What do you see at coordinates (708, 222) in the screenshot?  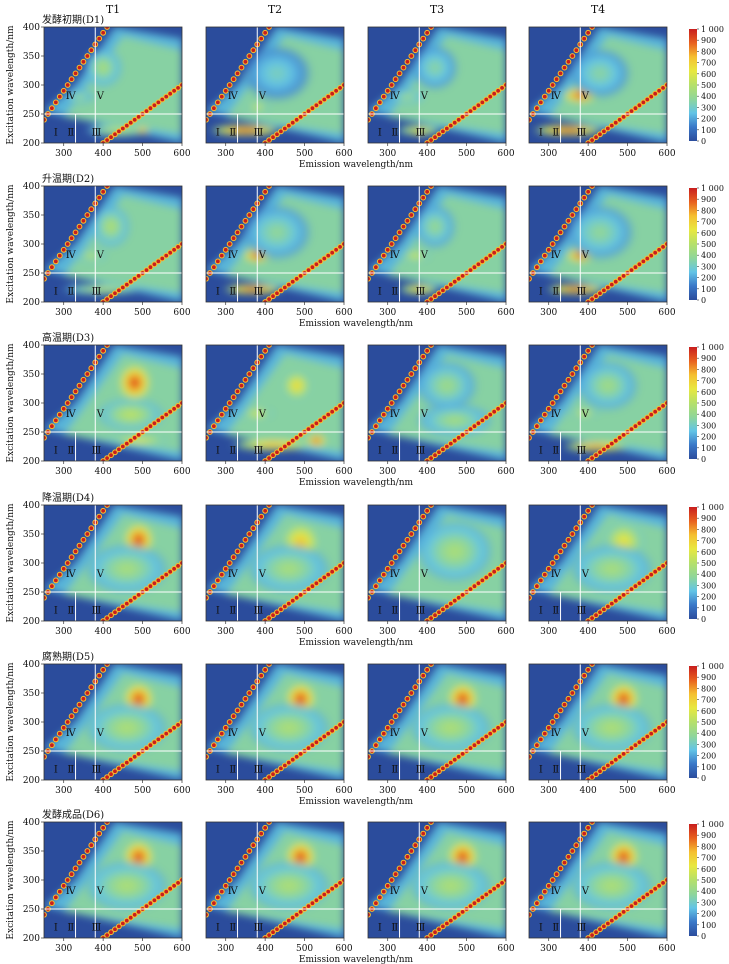 I see `colorbar-tick-label: 700` at bounding box center [708, 222].